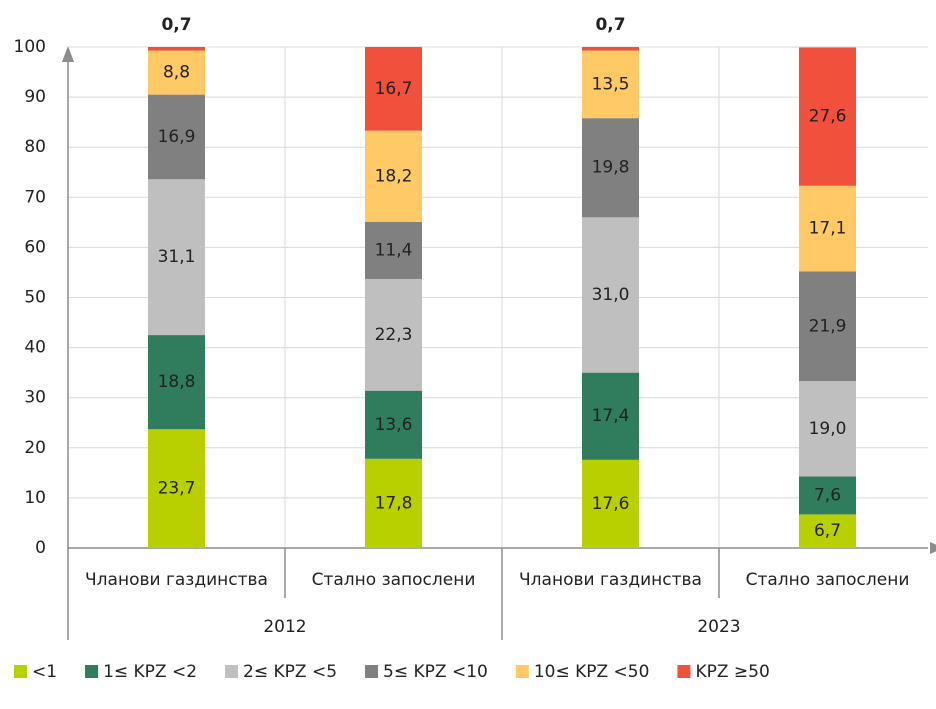  I want to click on data-label: 22,3, so click(394, 335).